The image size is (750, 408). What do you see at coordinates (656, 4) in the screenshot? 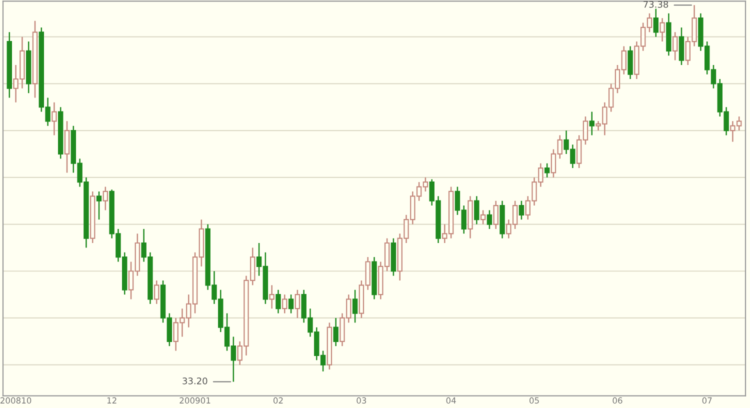
I see `annotation: 73.38` at bounding box center [656, 4].